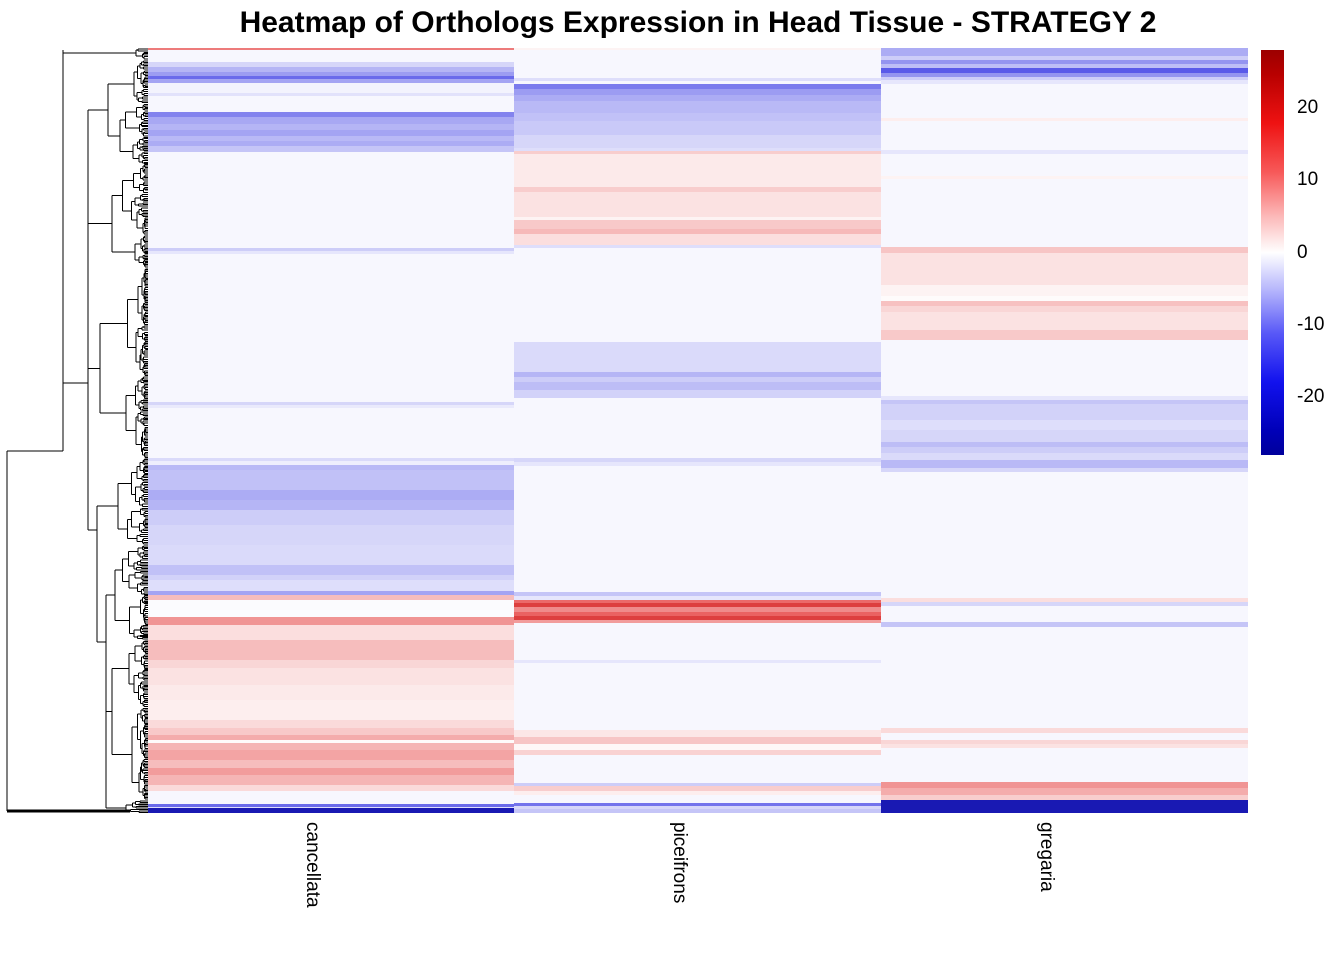 The width and height of the screenshot is (1344, 960). I want to click on legend-tick-label: 20, so click(1308, 107).